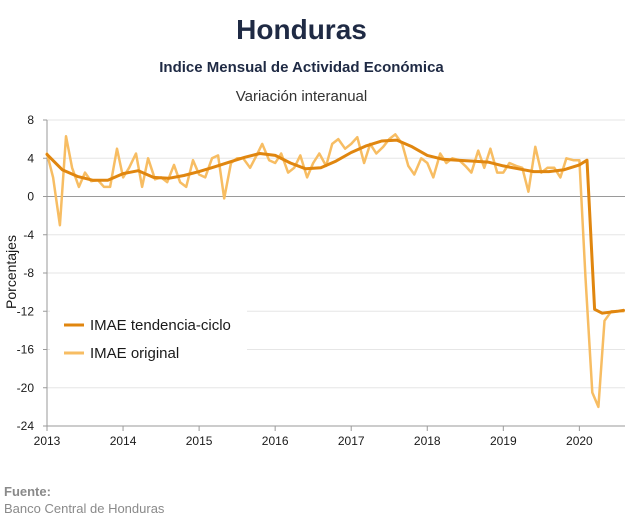 The height and width of the screenshot is (529, 629). I want to click on y-tick-labels: 8 4 0 -4 -8 -12 -16 -20 -24, so click(26, 273).